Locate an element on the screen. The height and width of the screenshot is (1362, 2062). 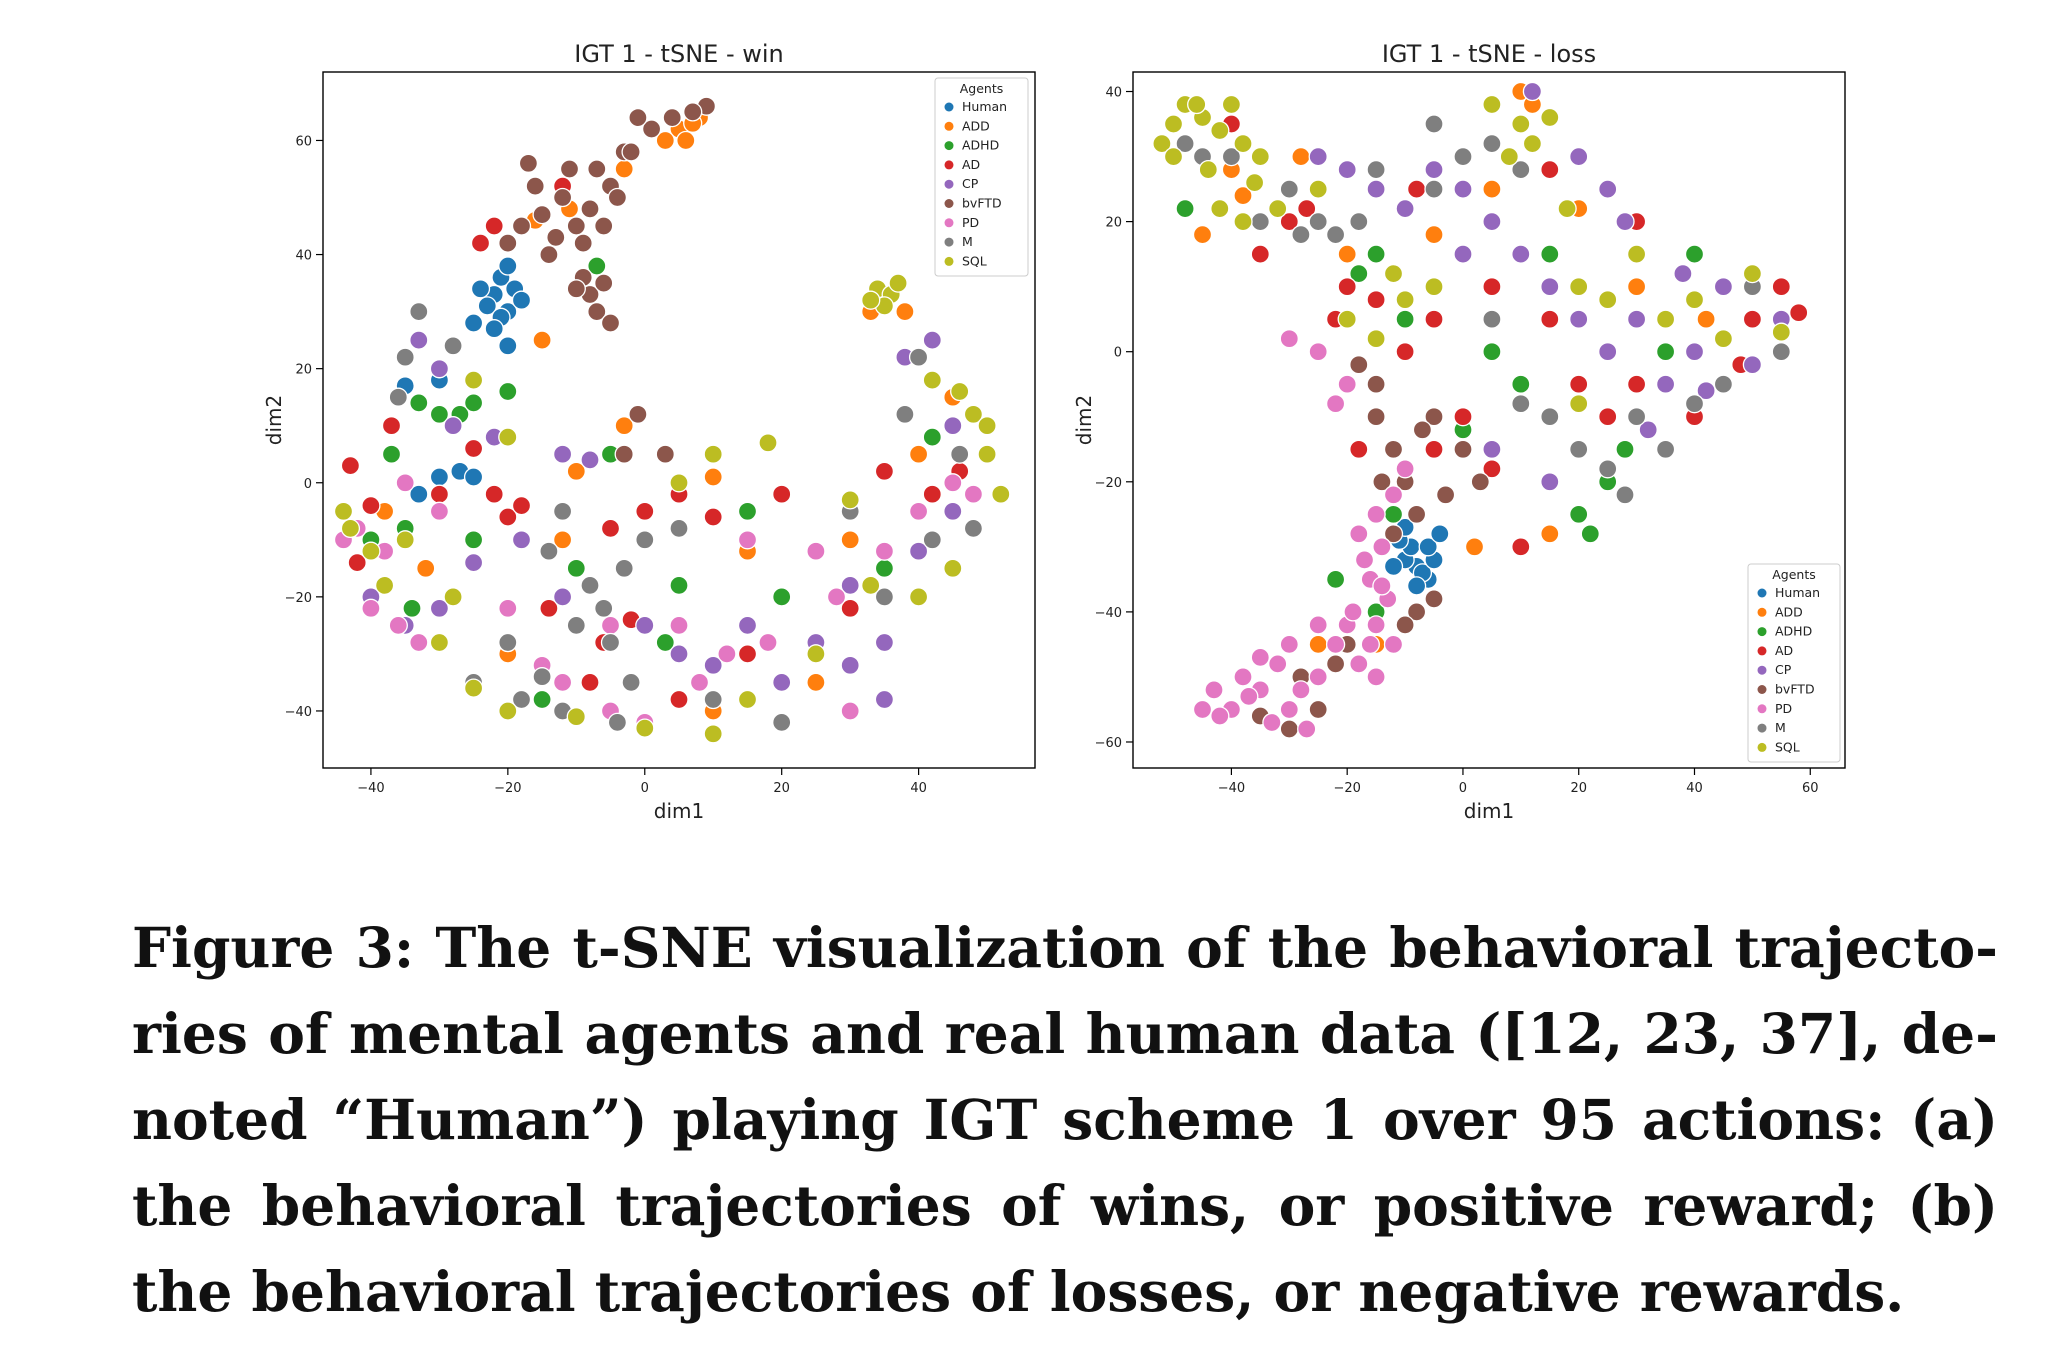
legend-marker-pd is located at coordinates (1762, 709).